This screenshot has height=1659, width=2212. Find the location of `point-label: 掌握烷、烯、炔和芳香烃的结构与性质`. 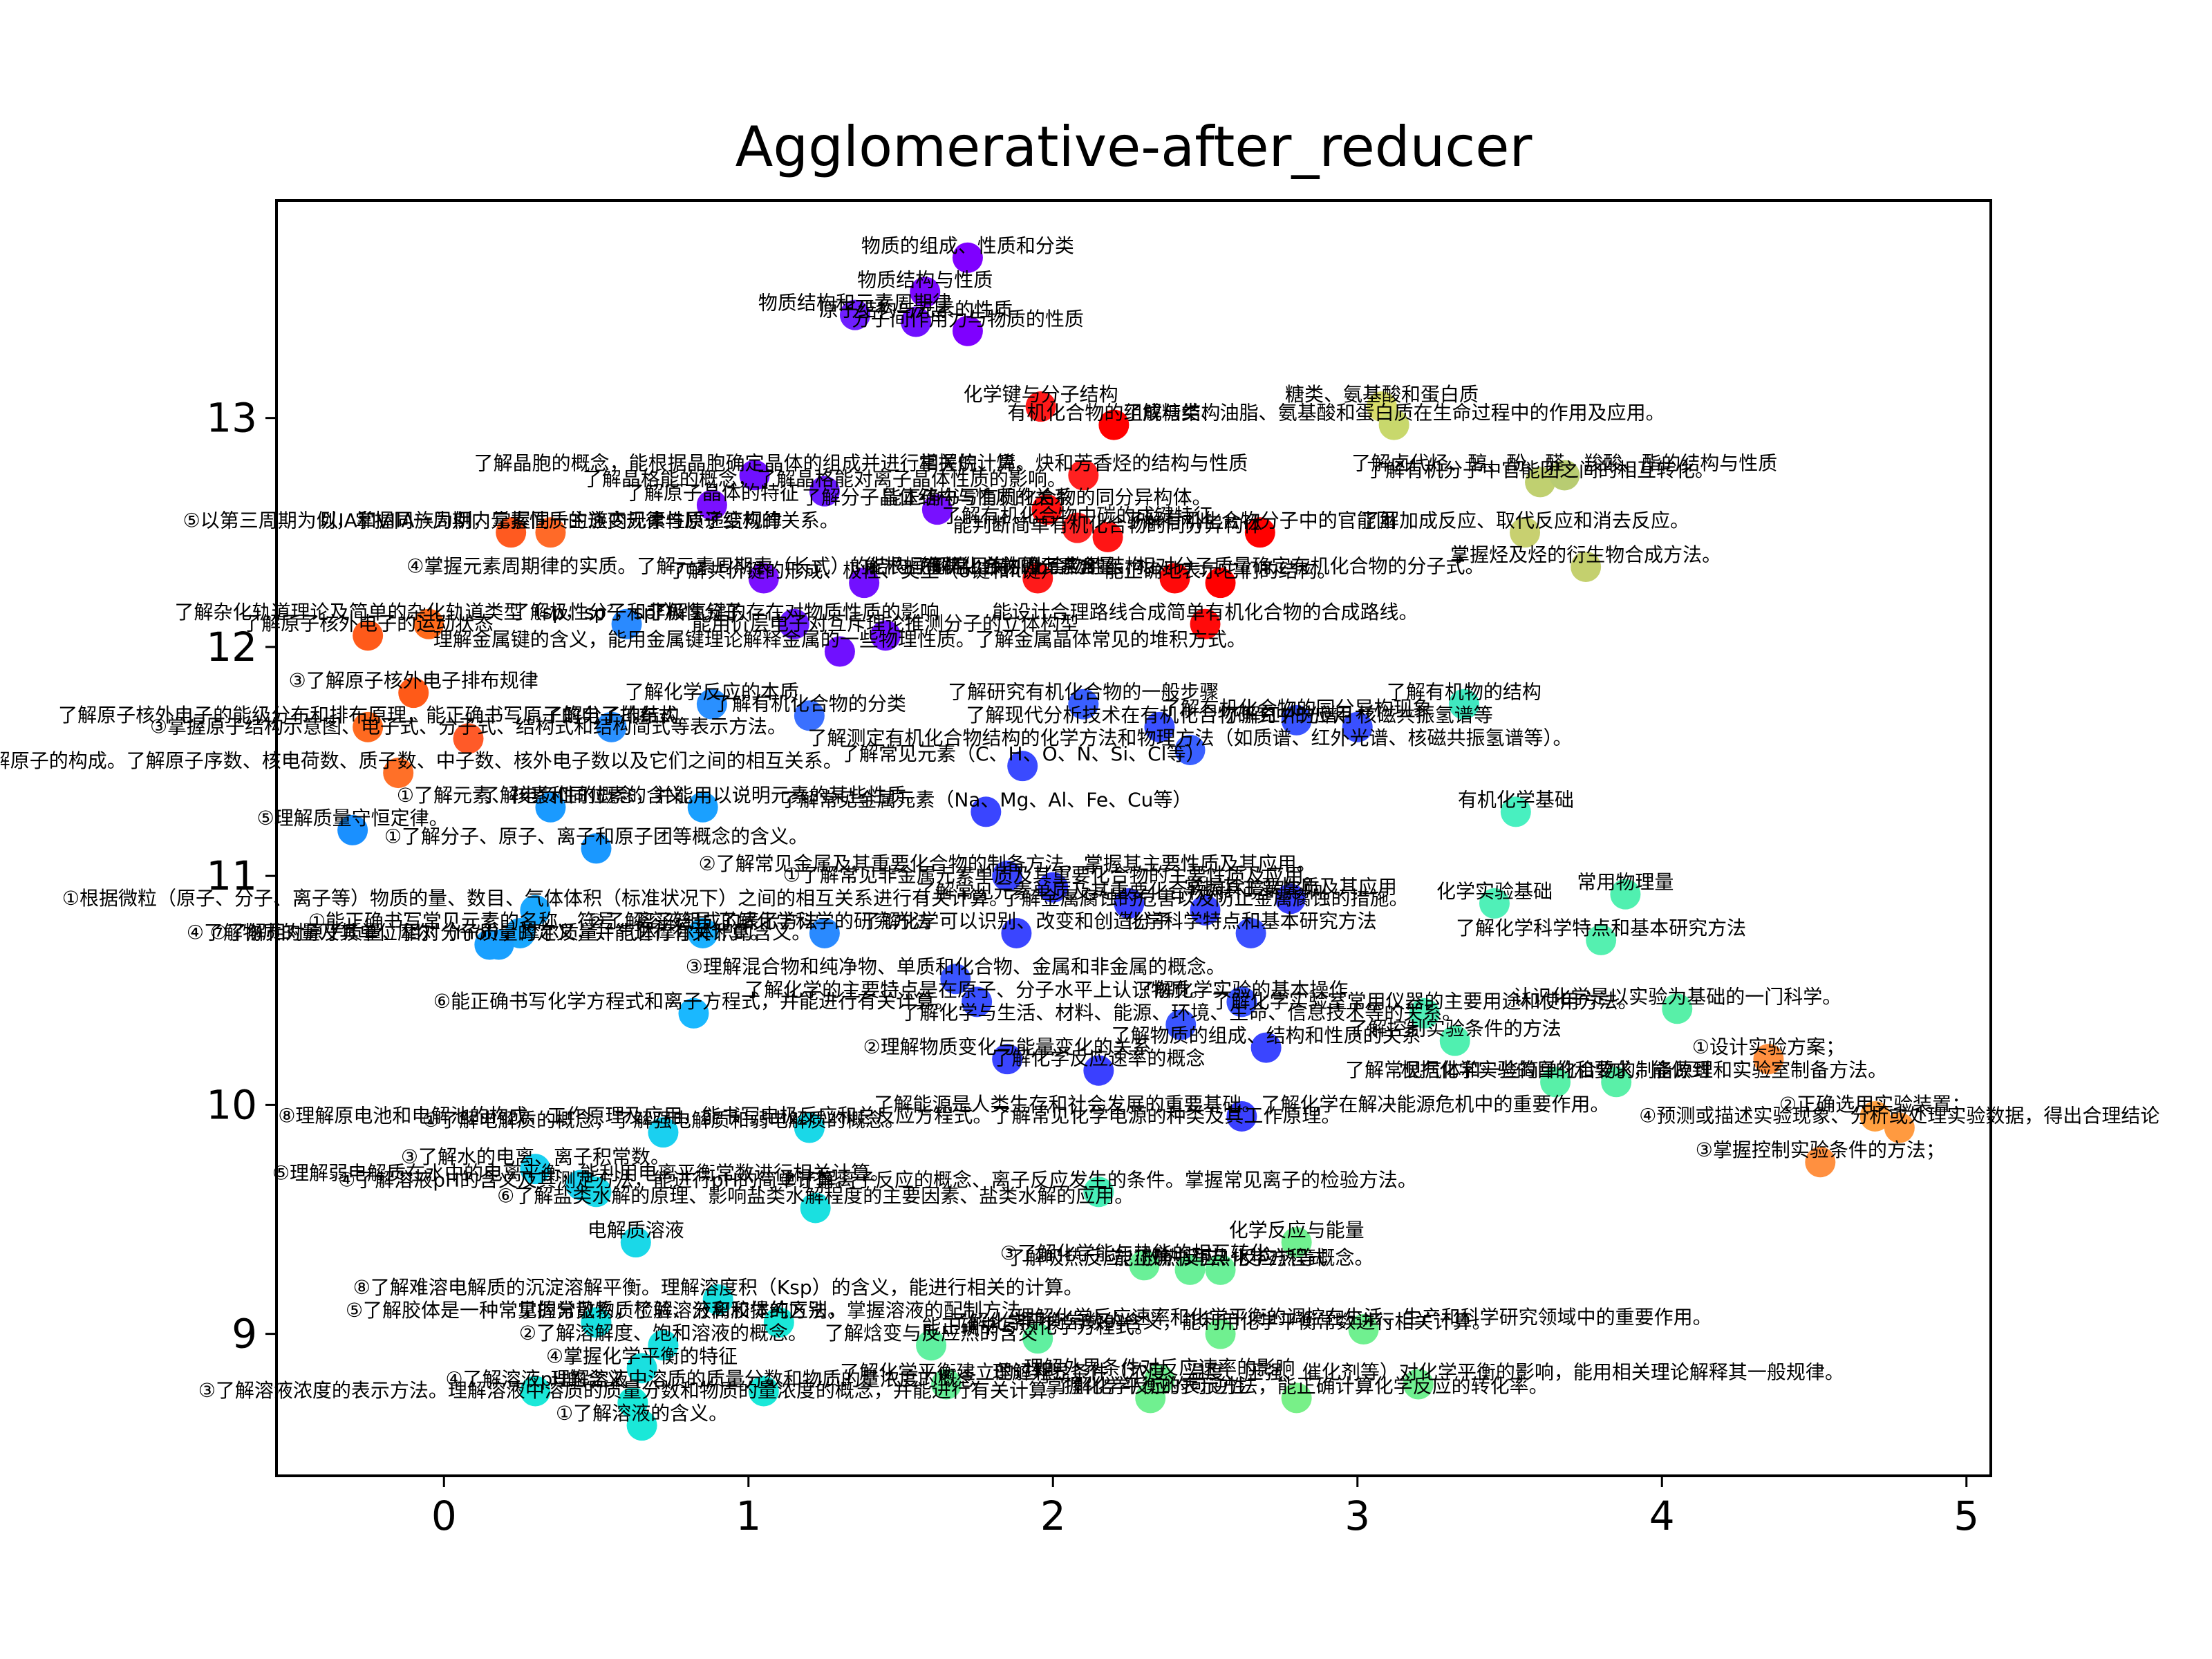

point-label: 掌握烷、烯、炔和芳香烃的结构与性质 is located at coordinates (1083, 462).